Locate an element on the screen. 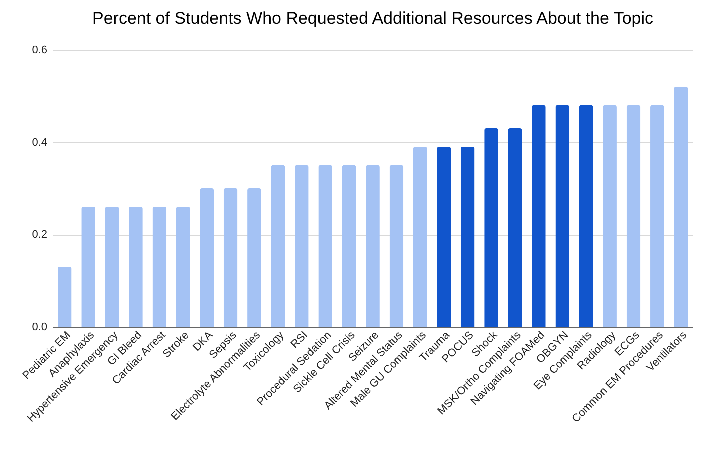 The width and height of the screenshot is (716, 452). chart-title: Percent of Students Who Requested Additional Resources About the Topic is located at coordinates (373, 18).